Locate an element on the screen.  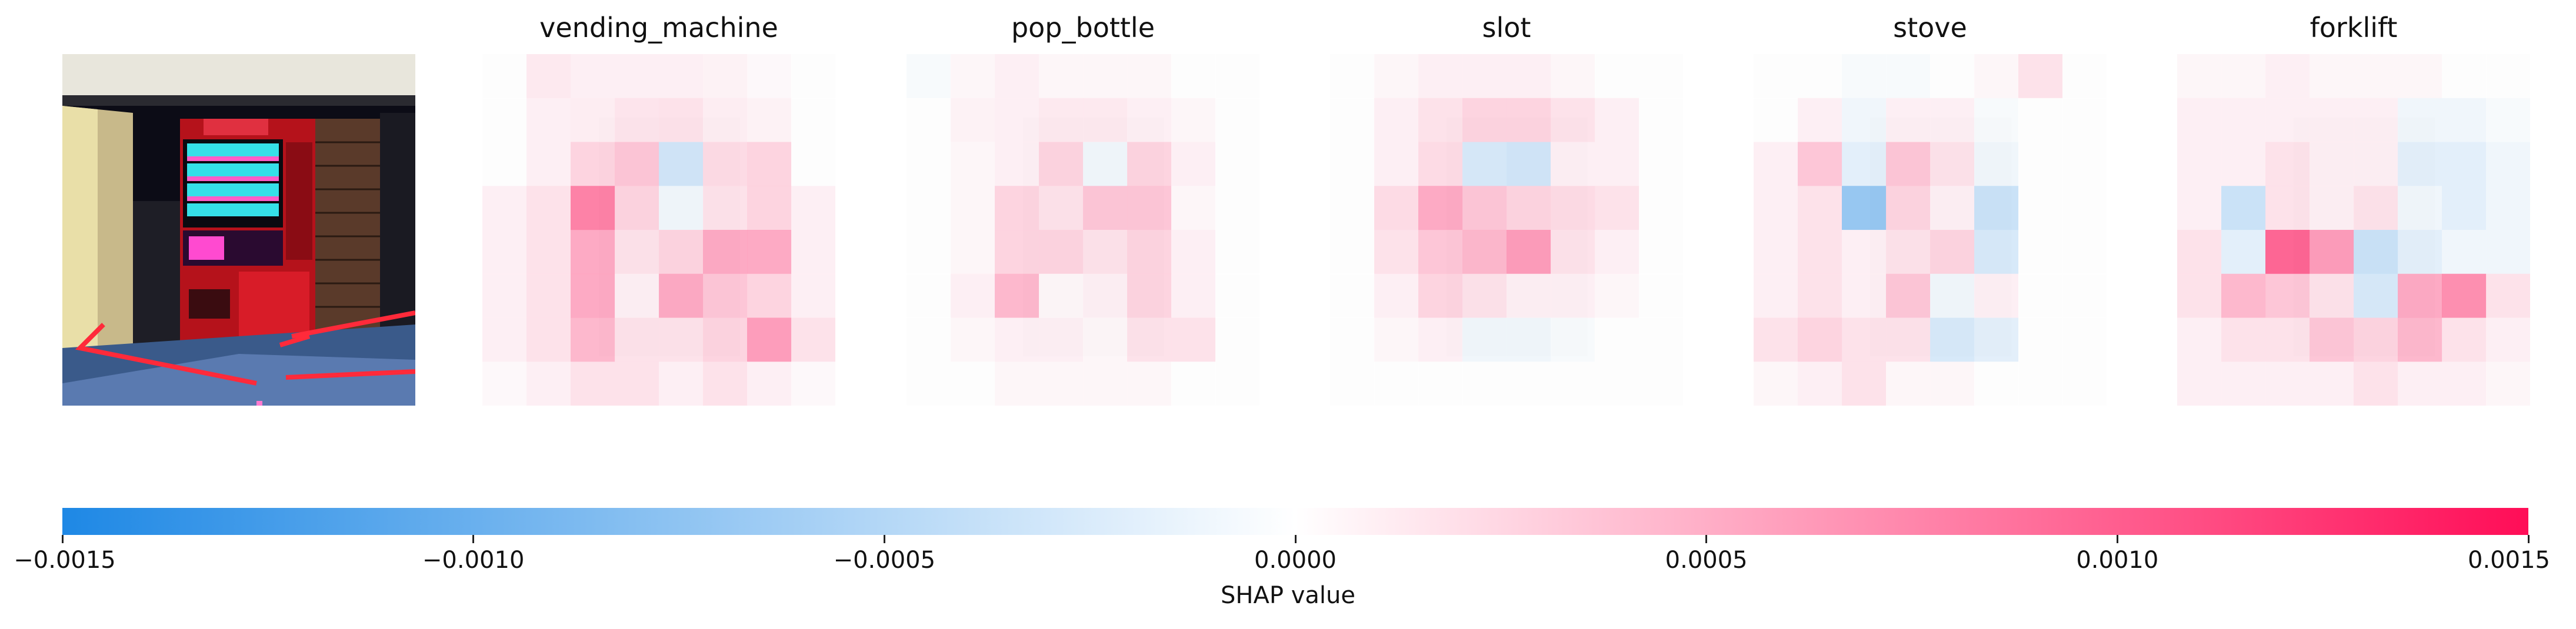
heatmap-svg is located at coordinates (1930, 230).